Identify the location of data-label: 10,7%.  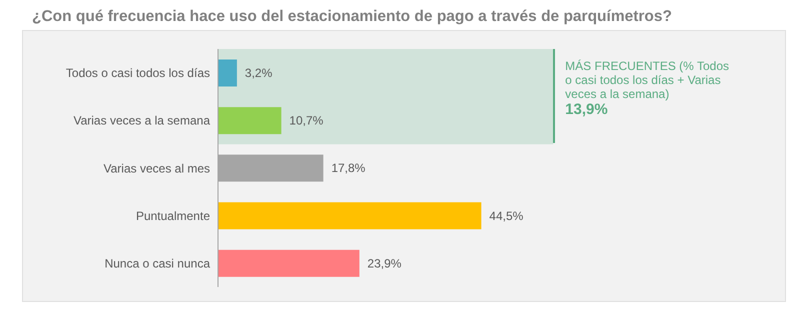
(306, 121).